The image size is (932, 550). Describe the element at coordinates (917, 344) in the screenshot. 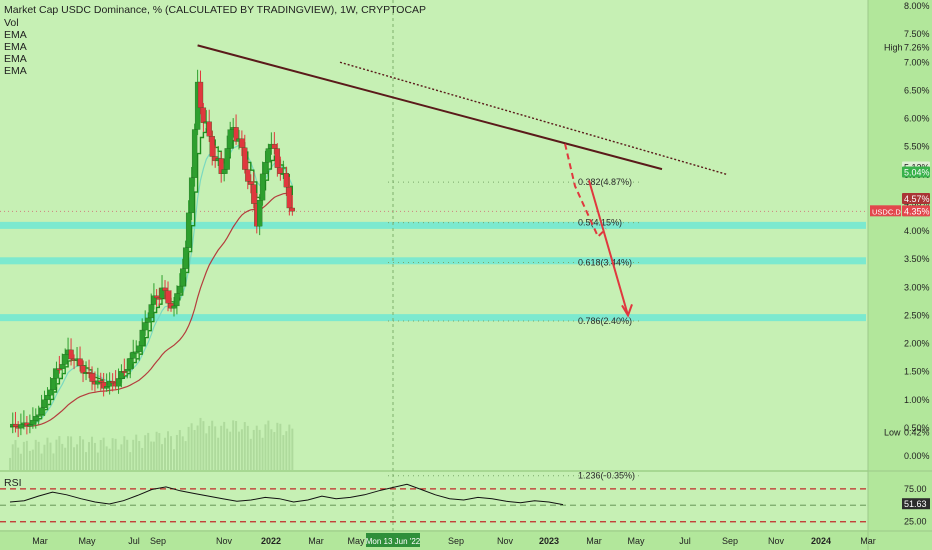

I see `y-tick-label: 2.00%` at that location.